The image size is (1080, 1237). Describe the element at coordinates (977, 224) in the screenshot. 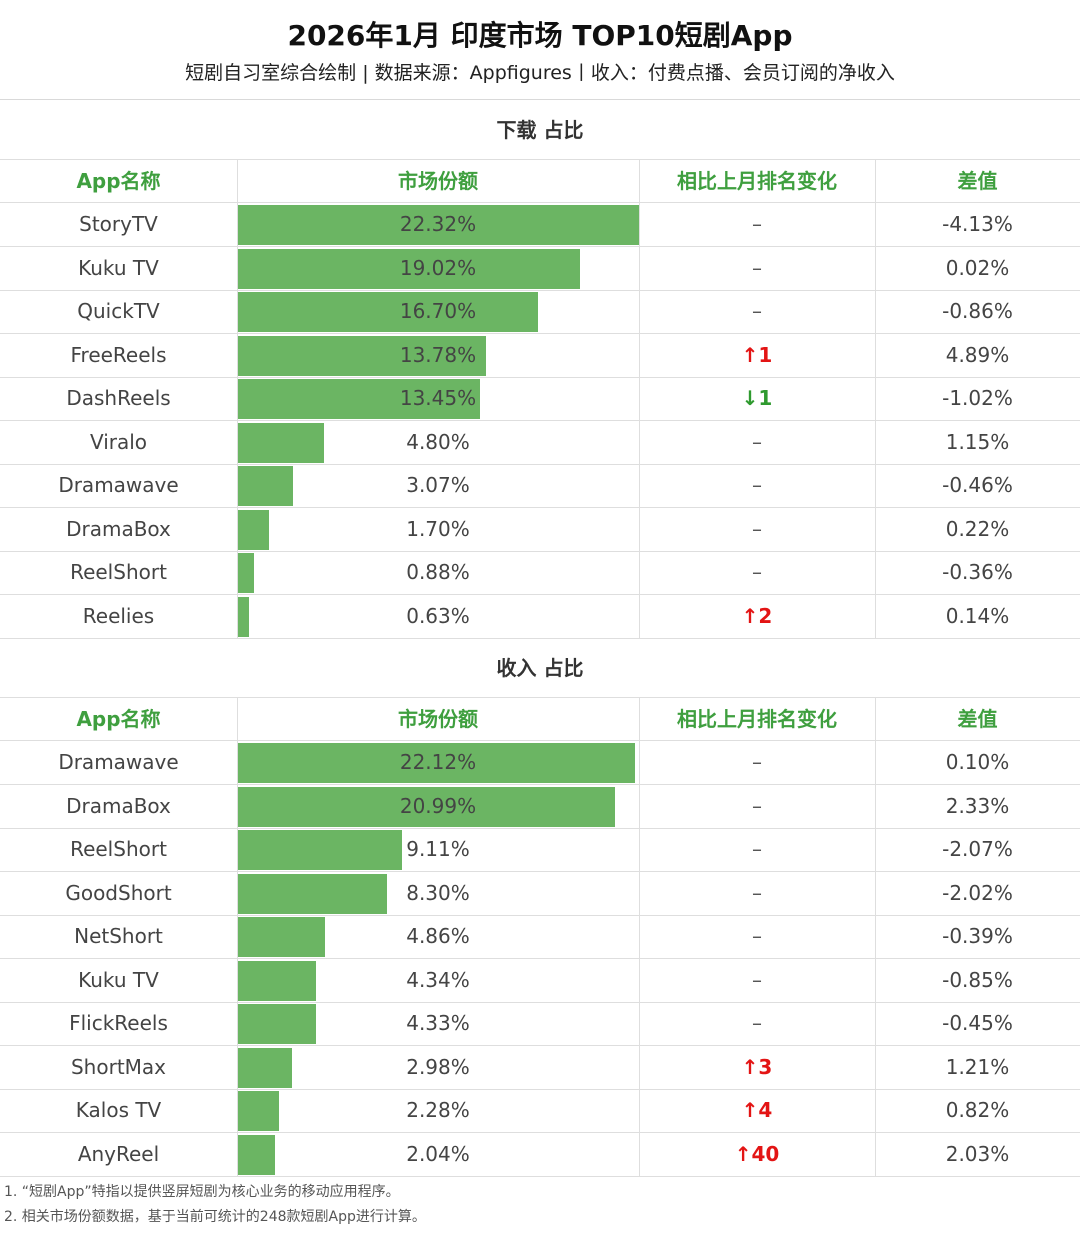

I see `diff-value: -4.13%` at that location.